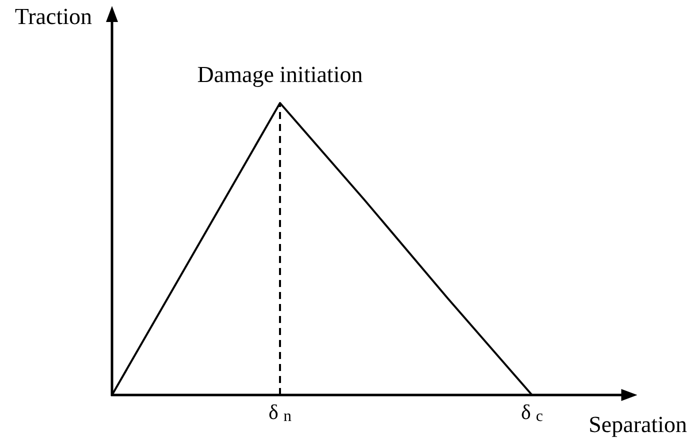 The image size is (688, 439). I want to click on x-axis-title: Separation, so click(638, 424).